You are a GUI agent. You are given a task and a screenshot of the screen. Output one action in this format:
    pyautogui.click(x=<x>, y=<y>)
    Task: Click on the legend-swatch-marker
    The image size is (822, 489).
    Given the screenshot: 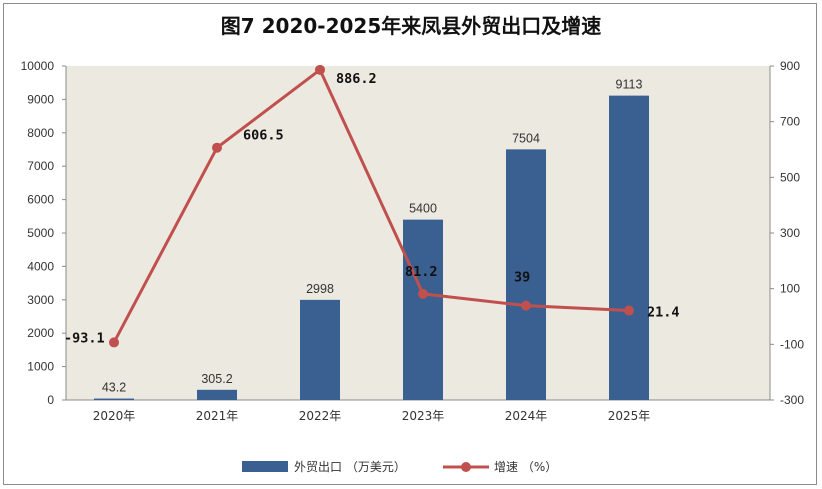 What is the action you would take?
    pyautogui.click(x=466, y=467)
    